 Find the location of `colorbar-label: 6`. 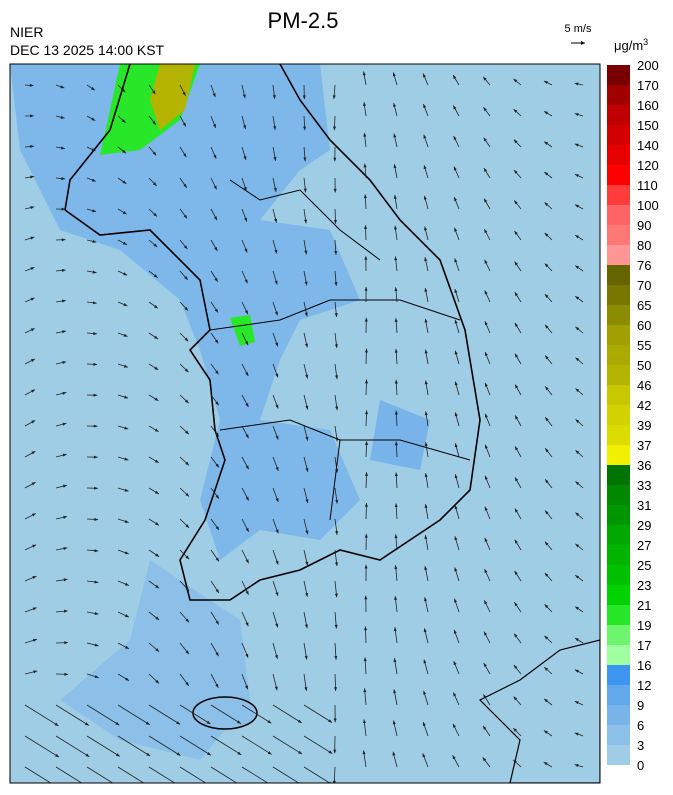

colorbar-label: 6 is located at coordinates (640, 725).